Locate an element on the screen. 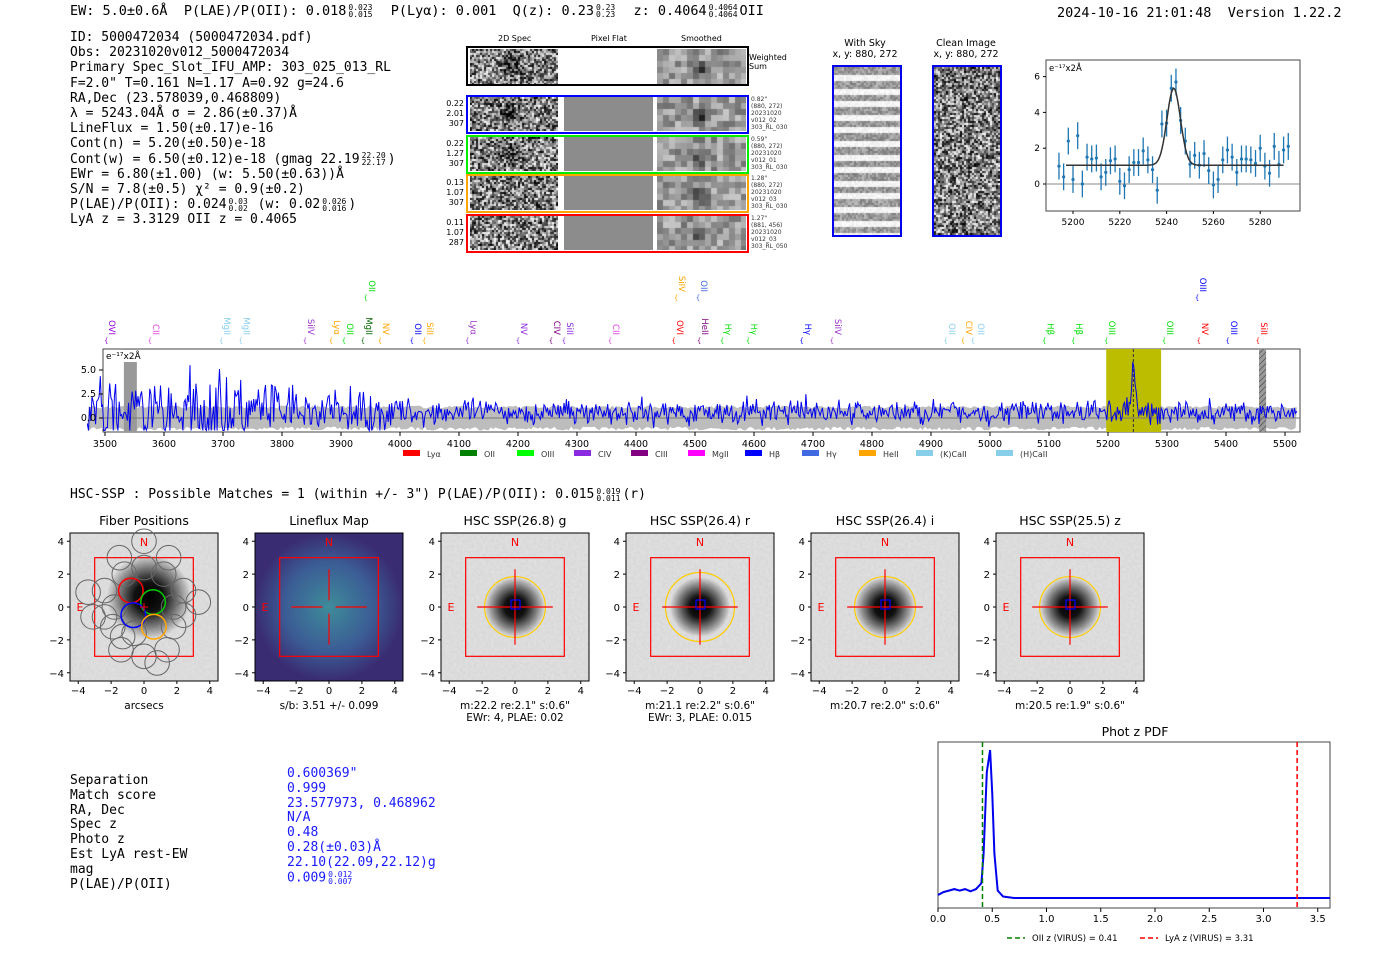  spectrum-unit-label: e⁻¹⁷x2Å is located at coordinates (124, 356).